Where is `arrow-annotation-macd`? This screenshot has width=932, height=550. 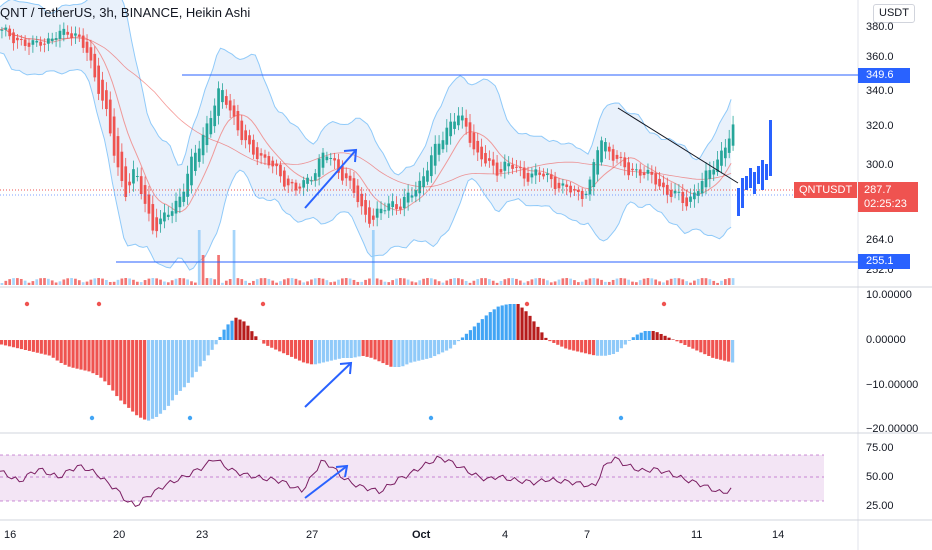
arrow-annotation-macd is located at coordinates (328, 384).